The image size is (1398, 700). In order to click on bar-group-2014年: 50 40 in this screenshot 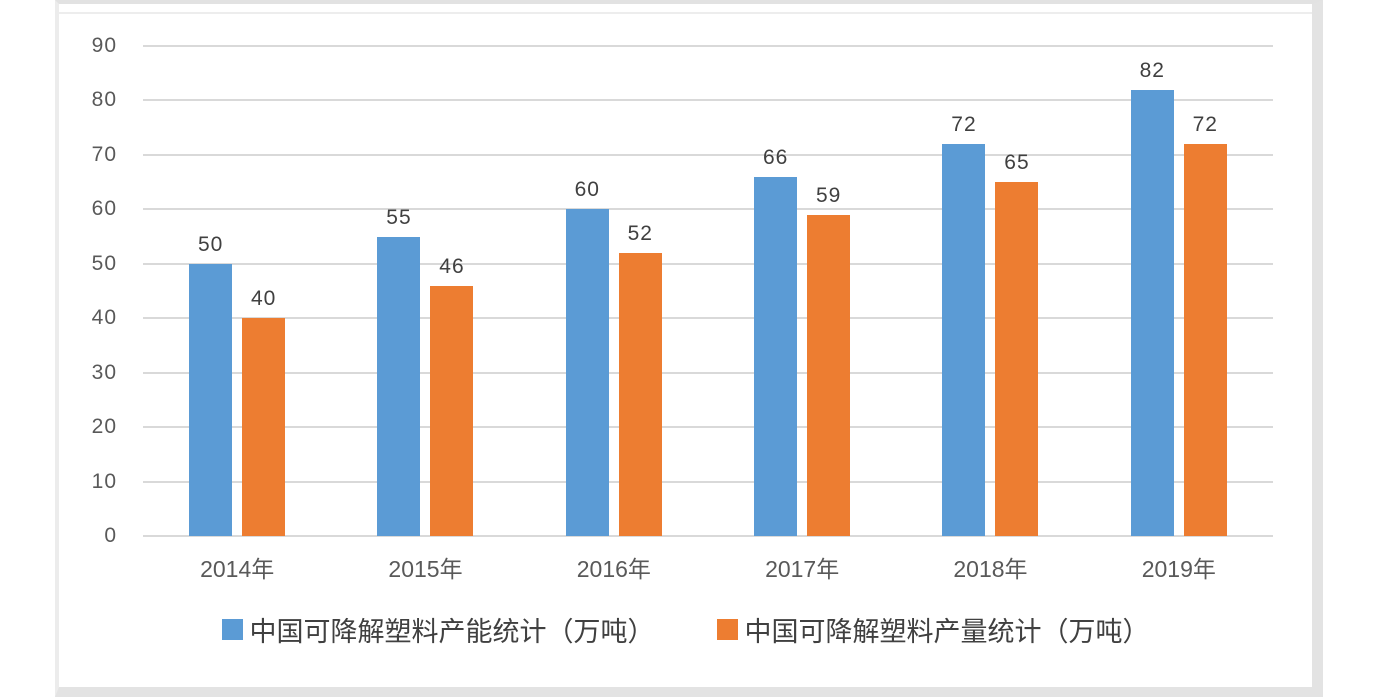, I will do `click(237, 291)`.